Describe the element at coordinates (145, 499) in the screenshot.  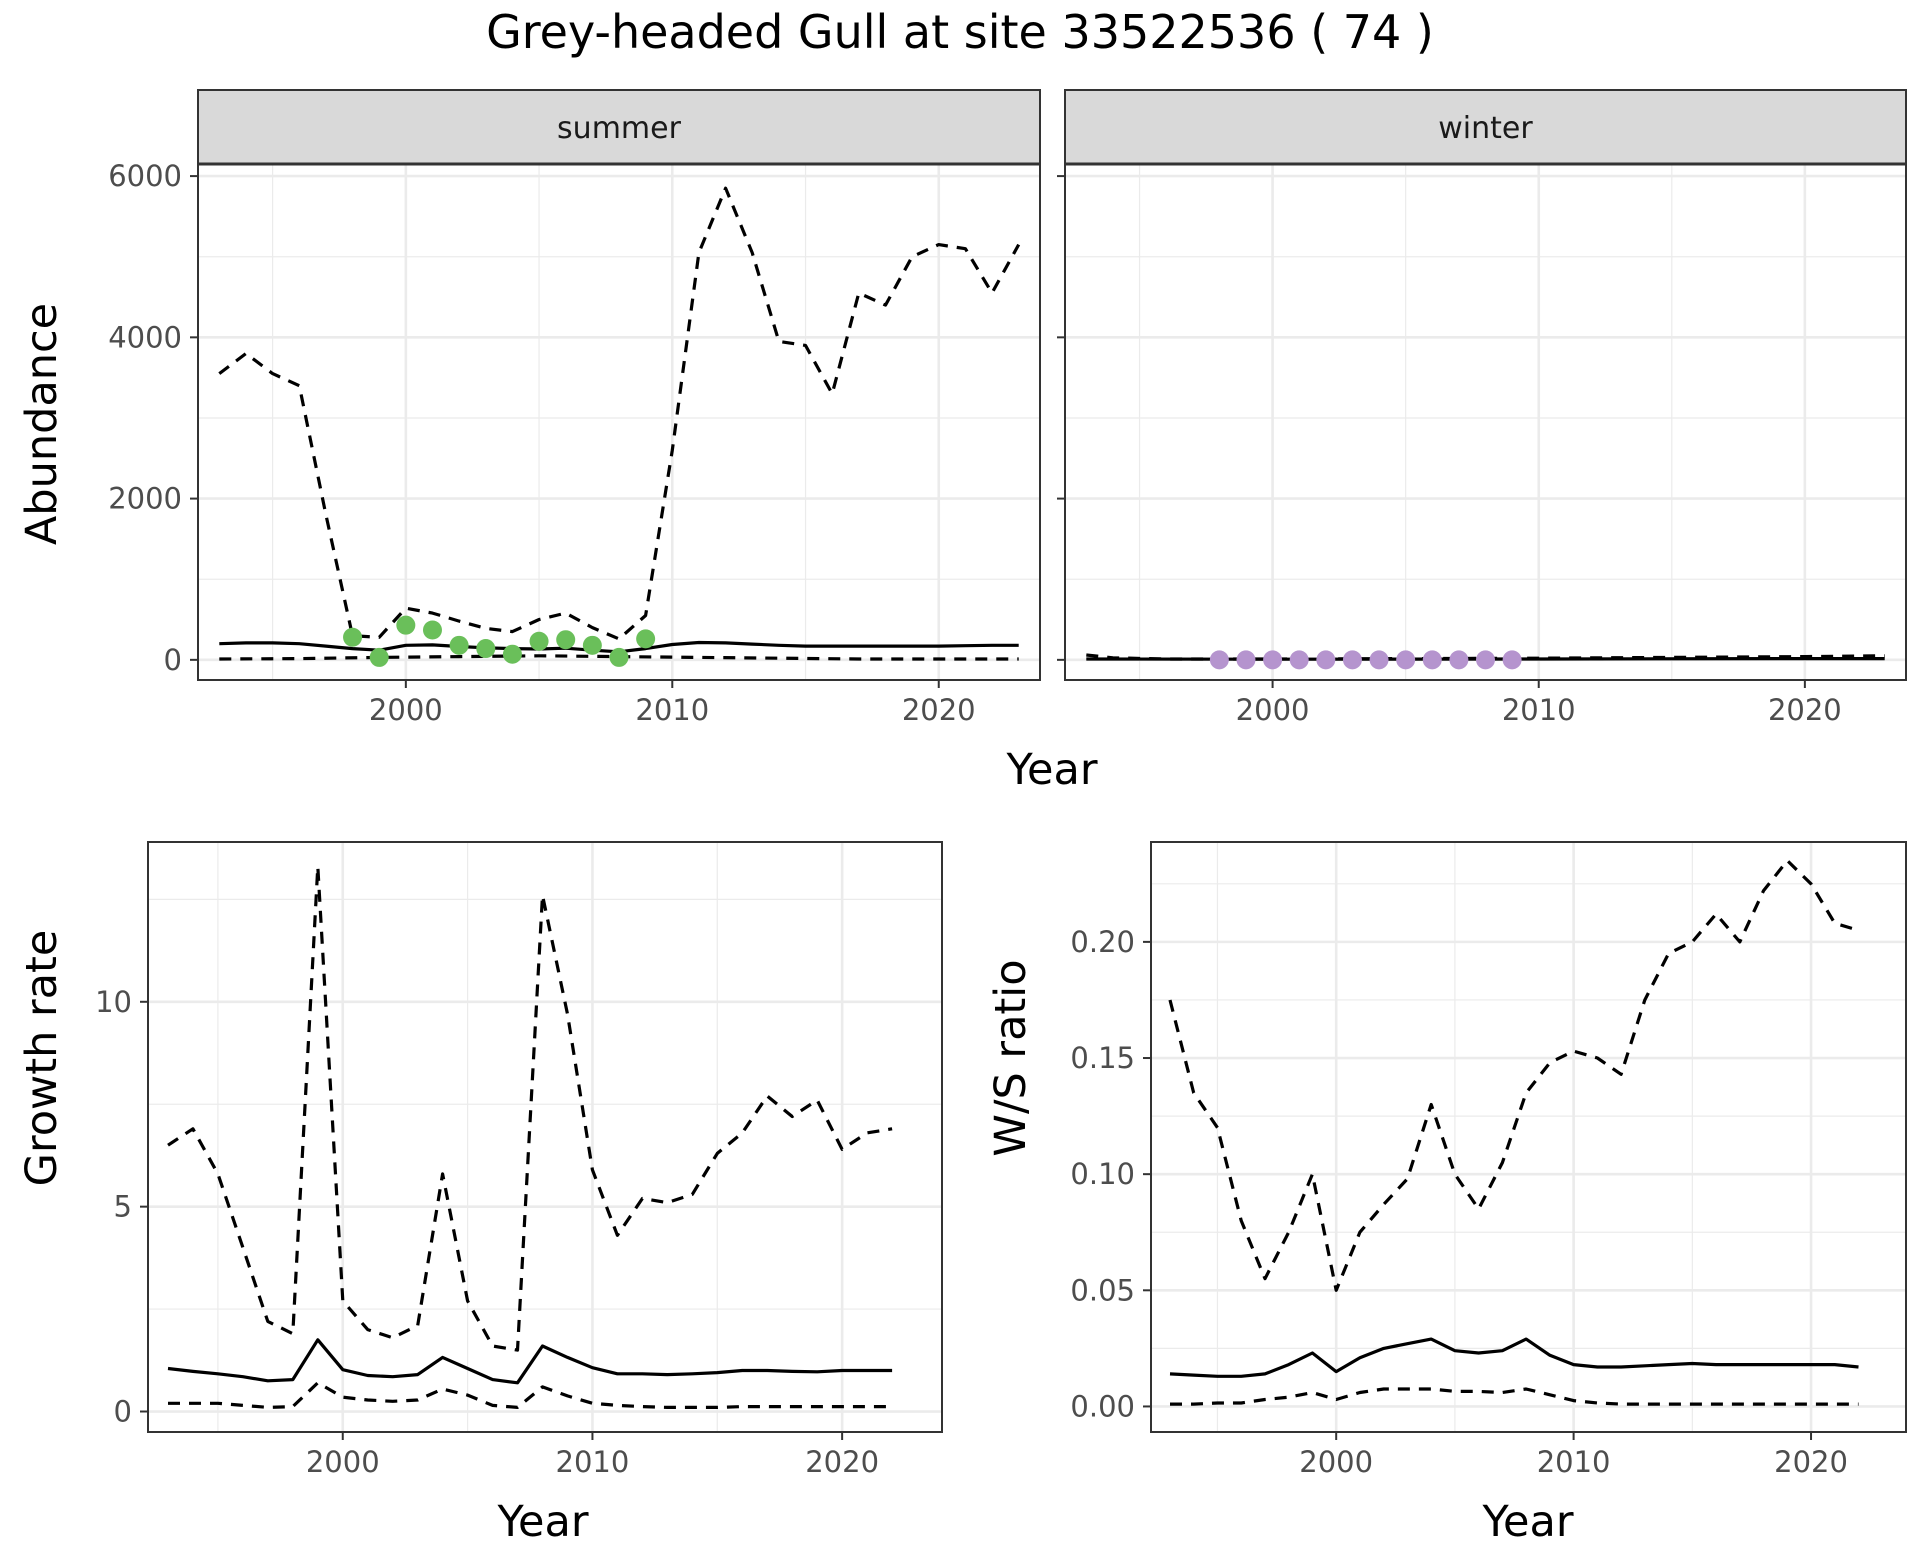
I see `y-tick-label: 2000` at that location.